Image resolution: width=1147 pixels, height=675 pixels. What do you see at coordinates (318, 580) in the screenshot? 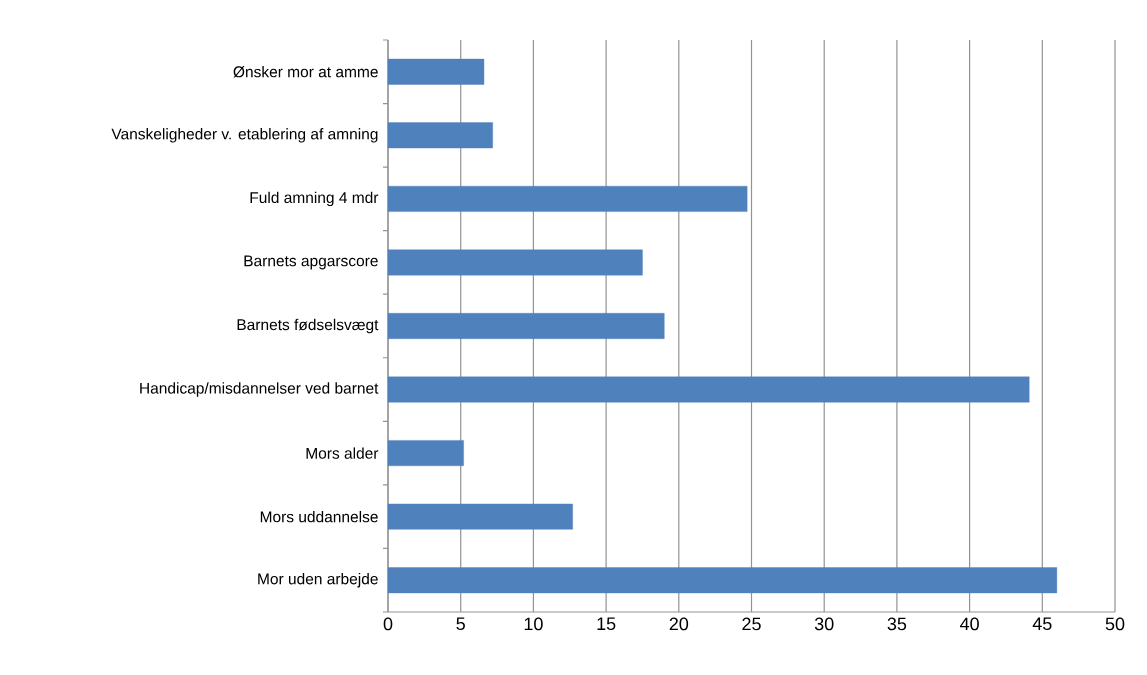
I see `y-tick-label: Mor uden arbejde` at bounding box center [318, 580].